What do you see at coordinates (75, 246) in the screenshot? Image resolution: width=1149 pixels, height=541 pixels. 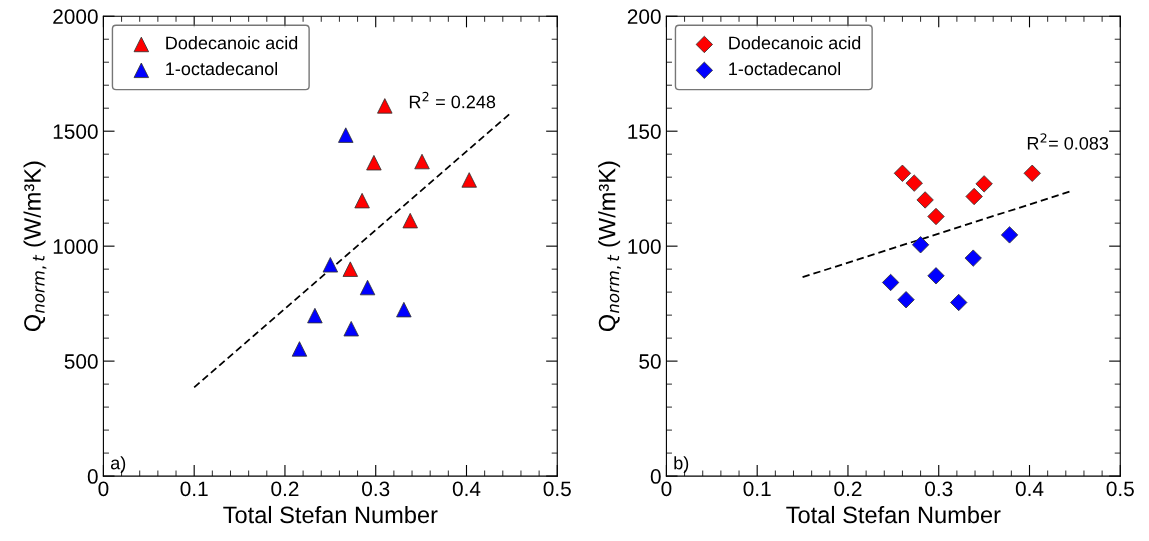 I see `y-tick-label: 1000` at bounding box center [75, 246].